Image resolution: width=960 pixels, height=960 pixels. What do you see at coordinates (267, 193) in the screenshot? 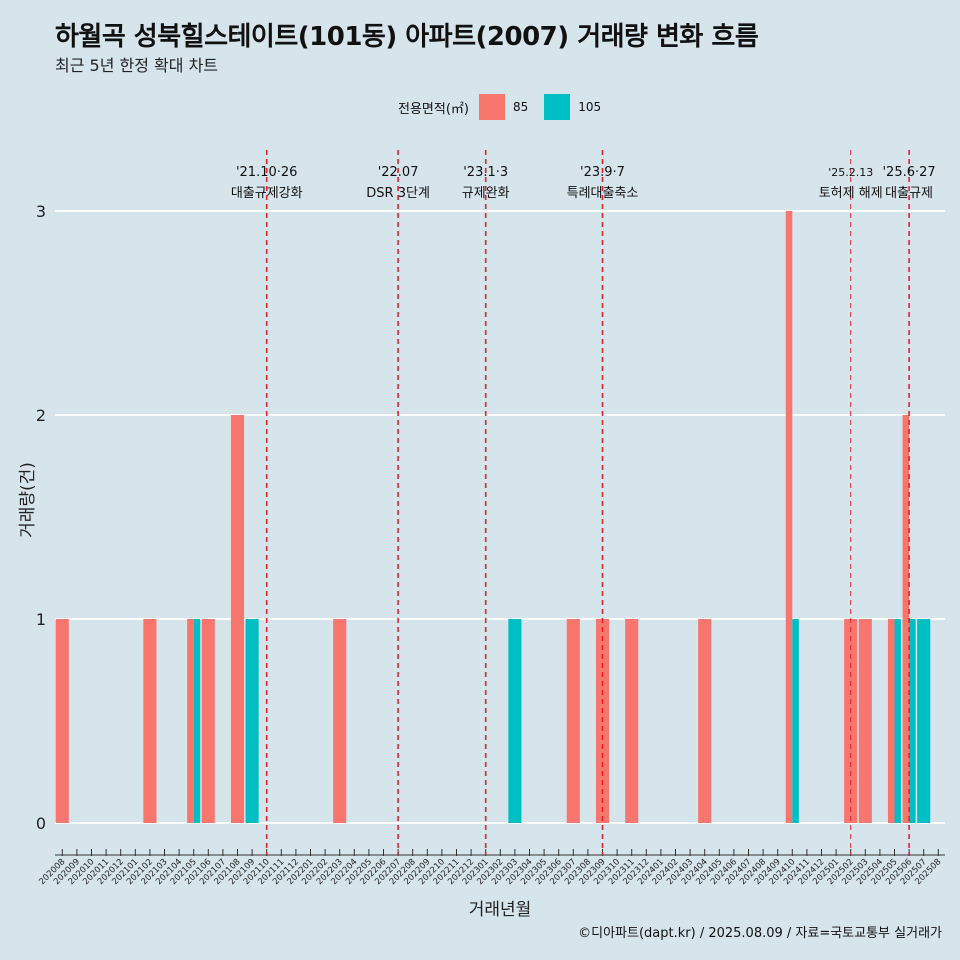
I see `event-label: 대출규제강화` at bounding box center [267, 193].